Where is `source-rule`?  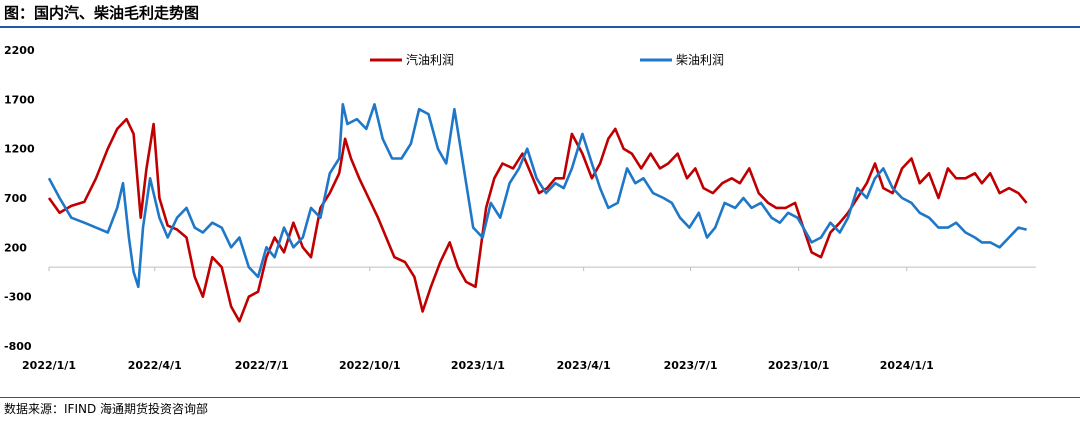
source-rule is located at coordinates (540, 397).